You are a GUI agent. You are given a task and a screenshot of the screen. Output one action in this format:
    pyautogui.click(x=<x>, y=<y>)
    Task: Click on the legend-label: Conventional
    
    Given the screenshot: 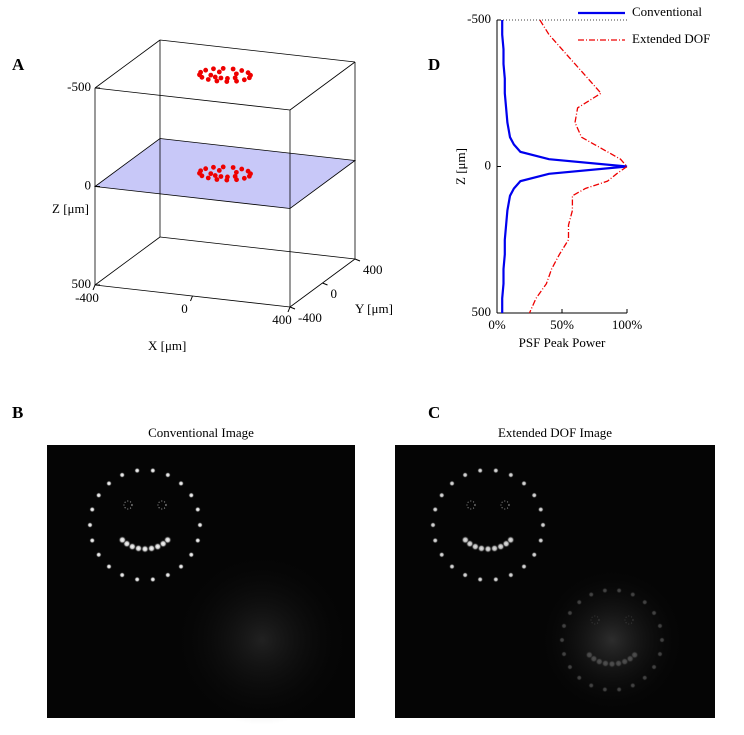 What is the action you would take?
    pyautogui.click(x=667, y=11)
    